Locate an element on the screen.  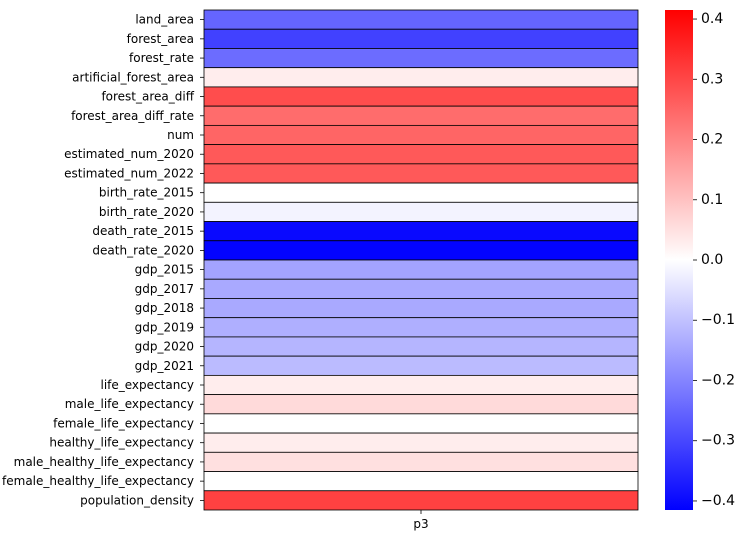
colorbar-gradient is located at coordinates (679, 260).